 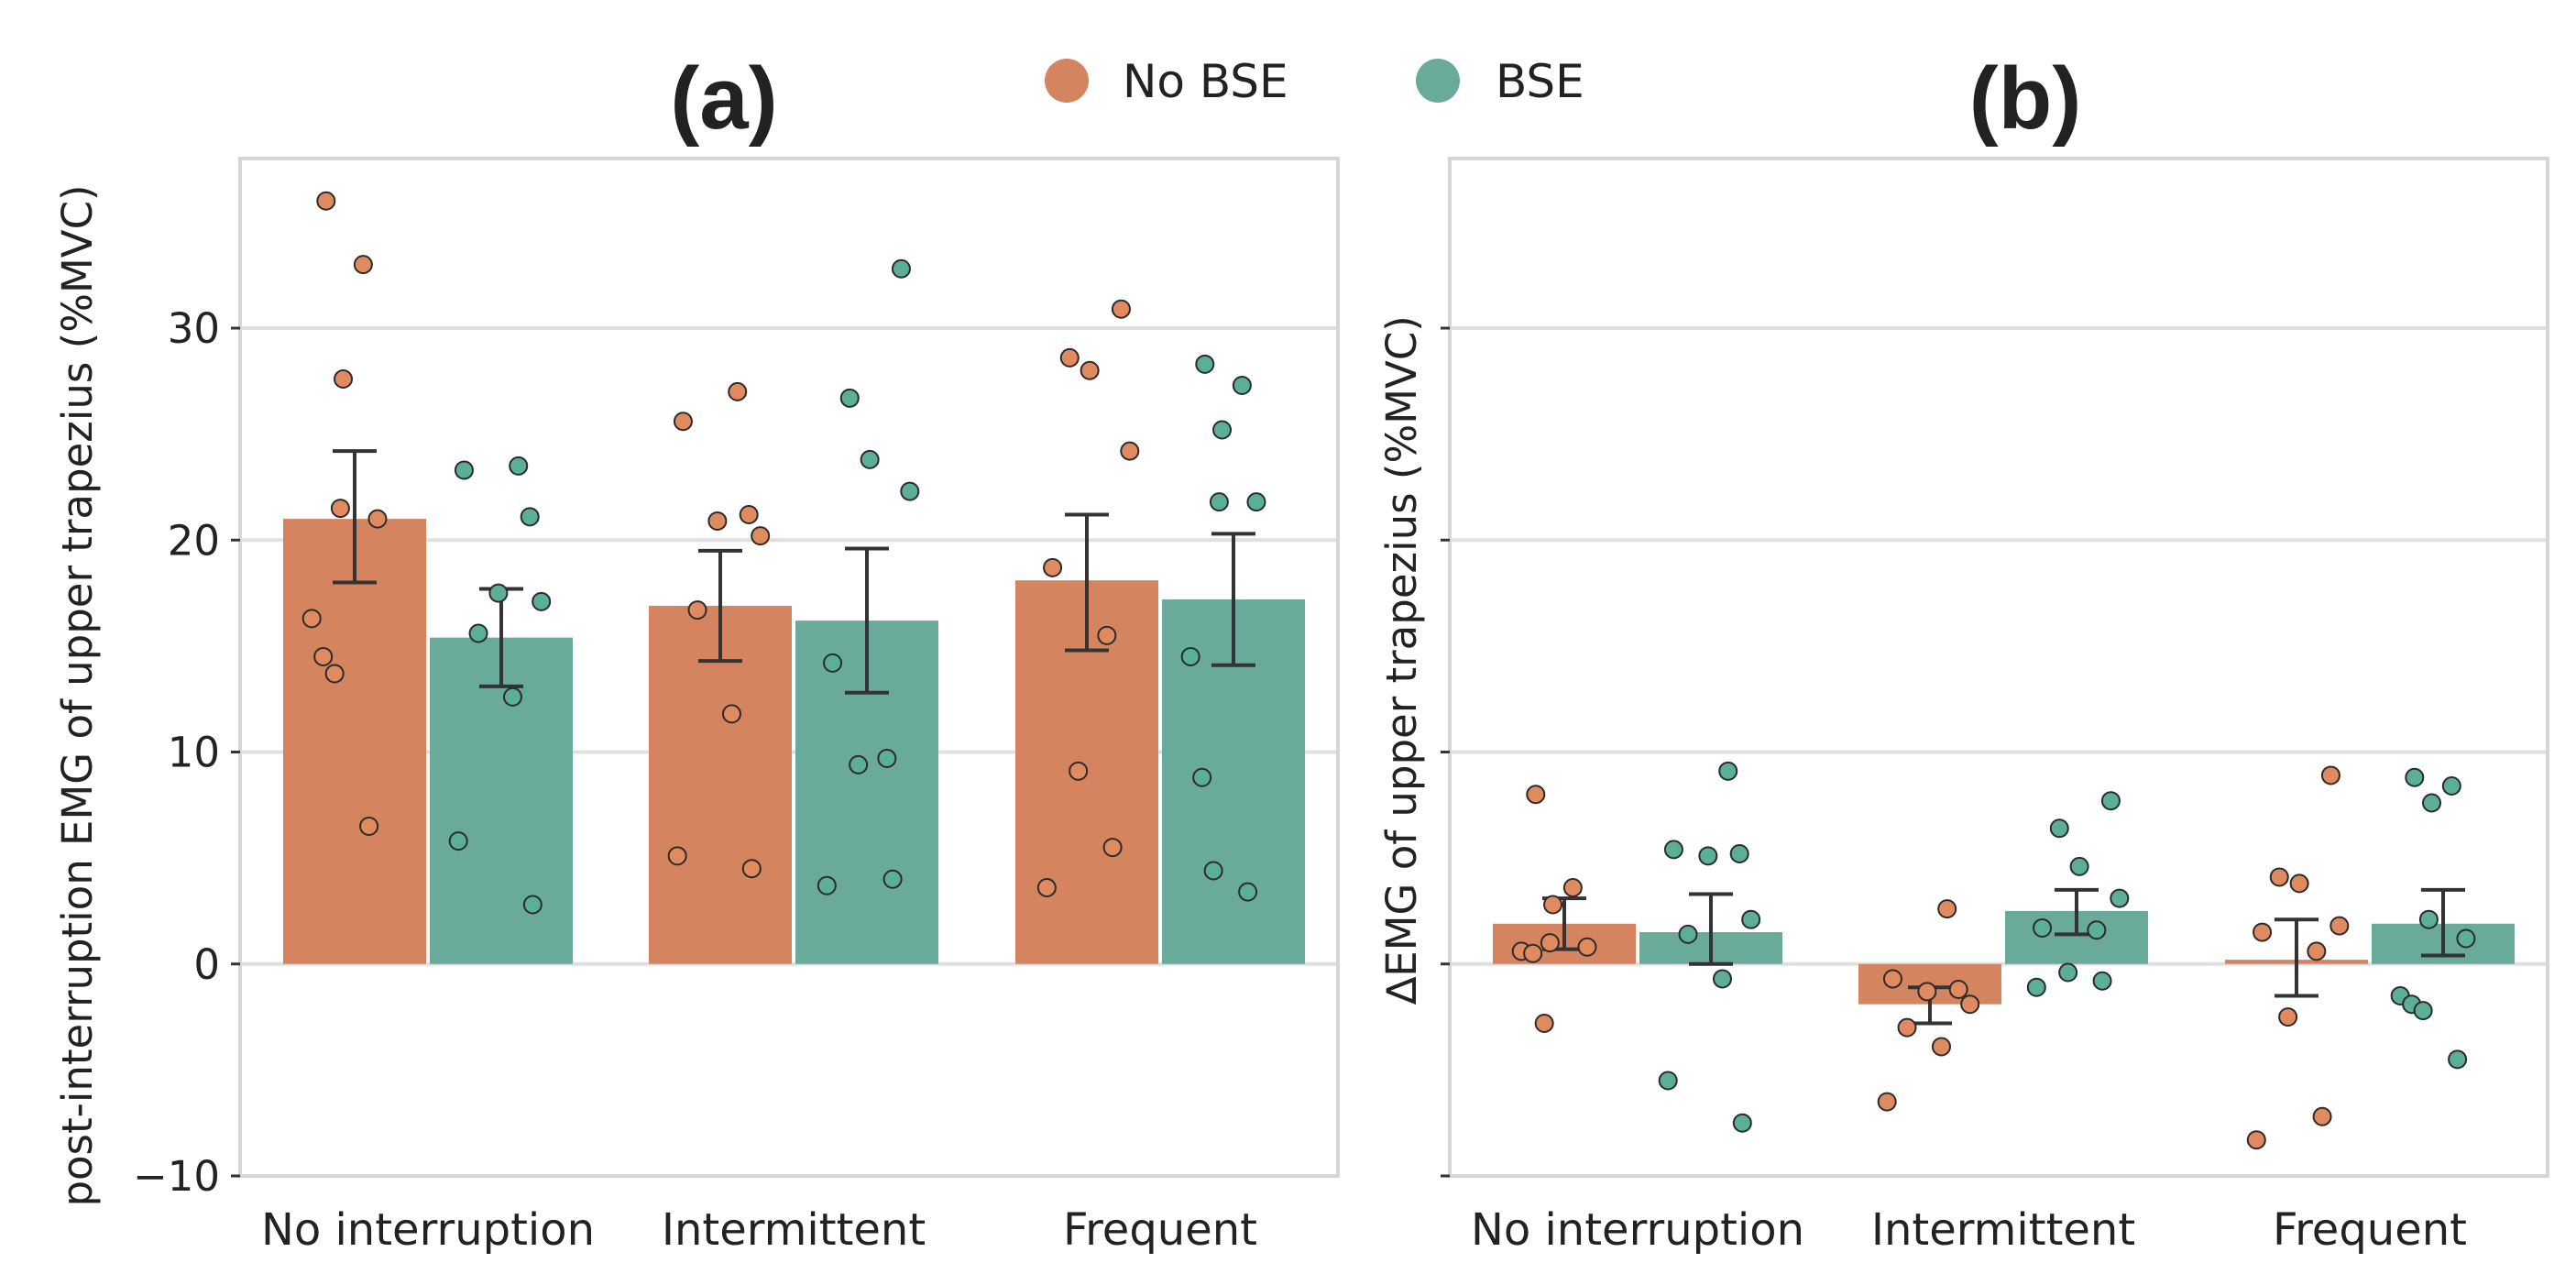 What do you see at coordinates (1160, 1230) in the screenshot?
I see `x-tick-label-frequent: Frequent` at bounding box center [1160, 1230].